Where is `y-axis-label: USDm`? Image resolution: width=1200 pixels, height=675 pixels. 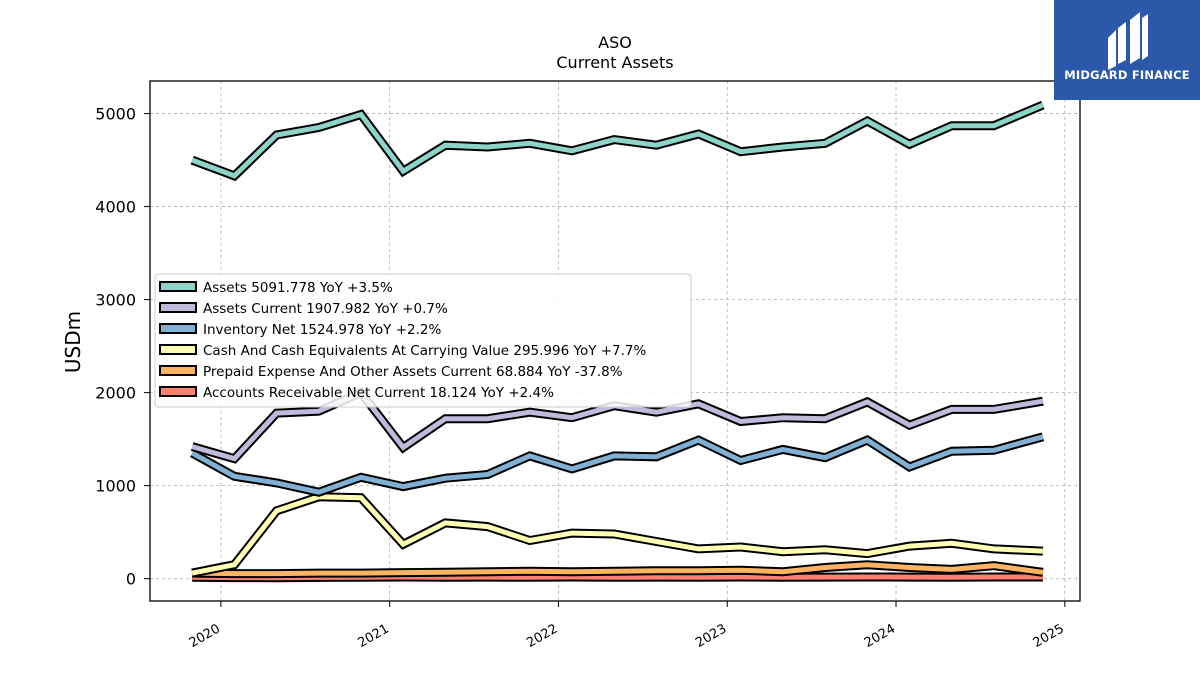
y-axis-label: USDm is located at coordinates (73, 342).